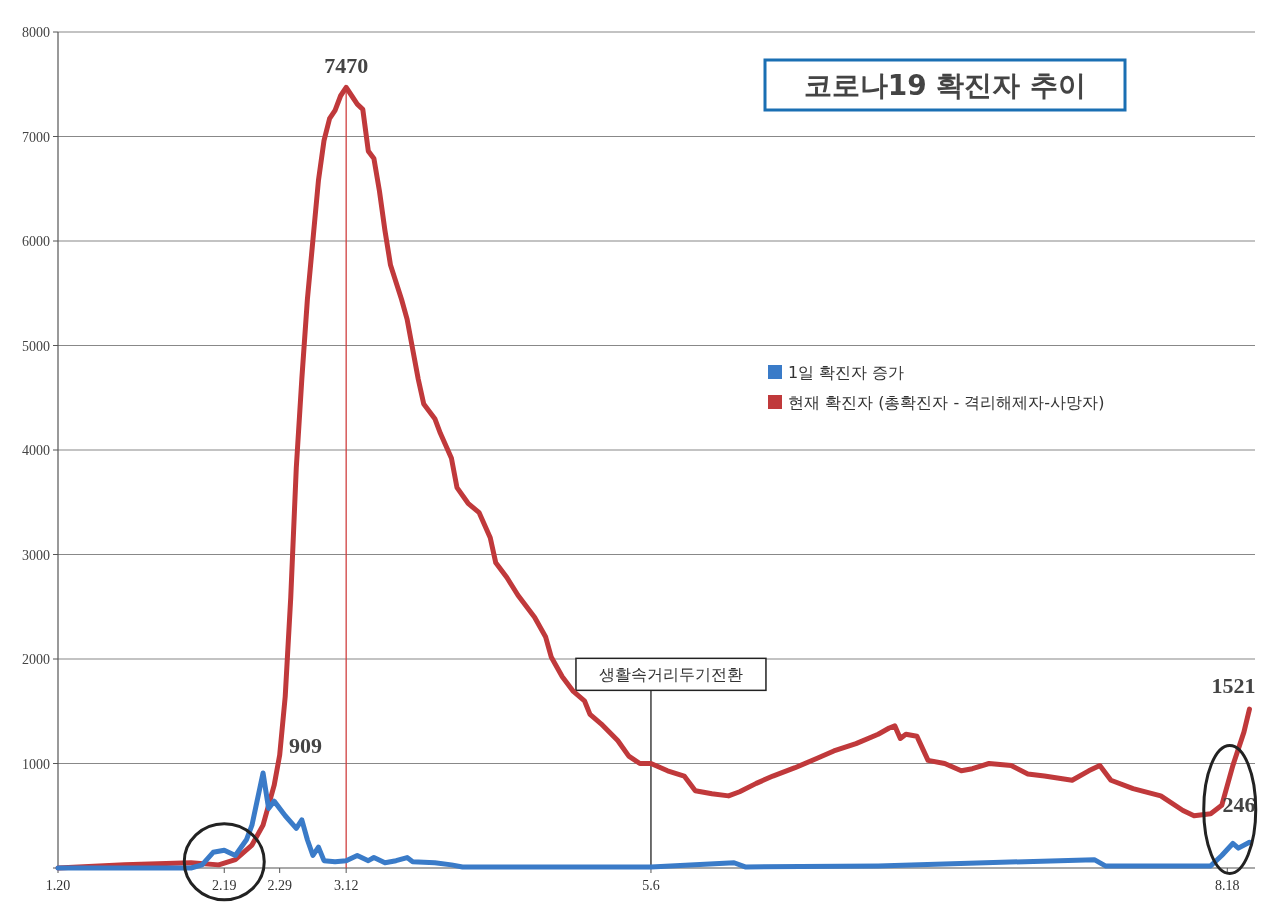 This screenshot has height=903, width=1271. I want to click on y-tick-label: 3000, so click(36, 555).